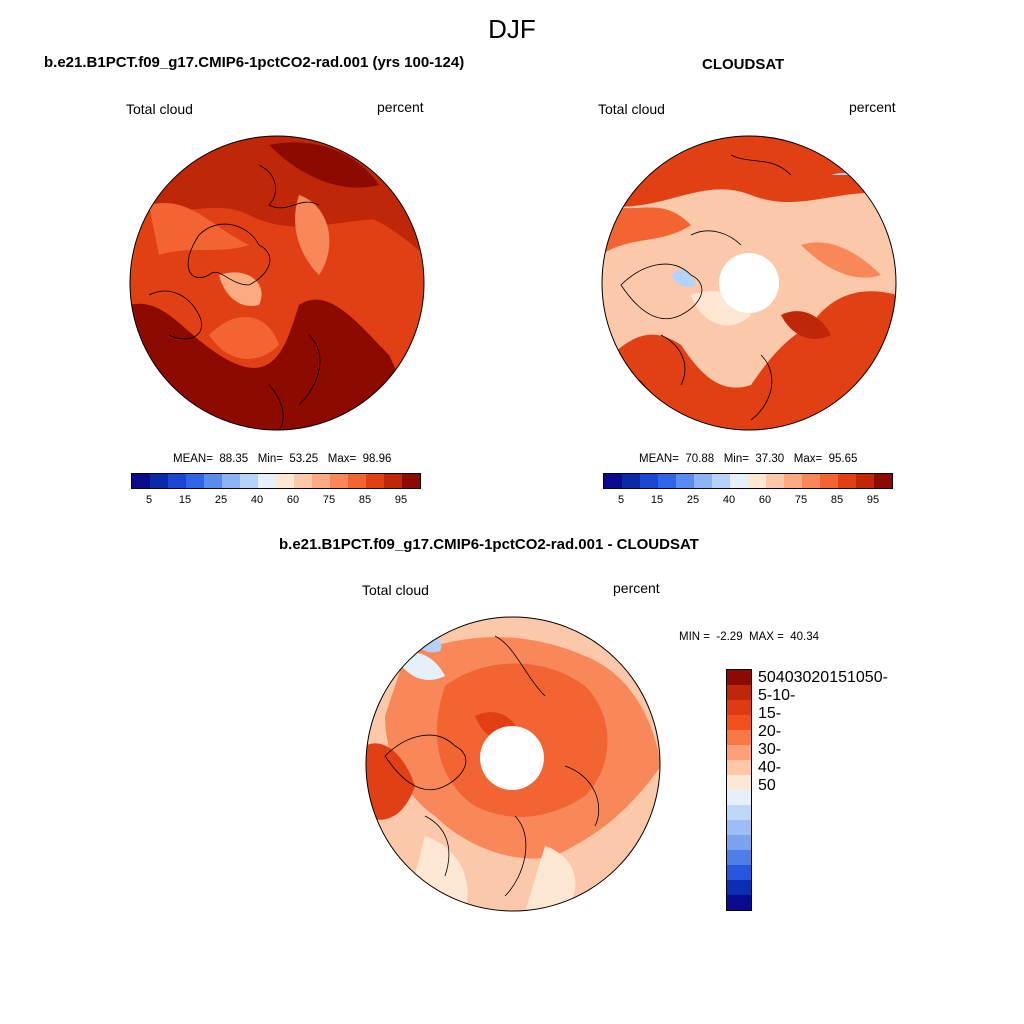 The height and width of the screenshot is (1024, 1024). What do you see at coordinates (277, 283) in the screenshot?
I see `panel-1-polar-map` at bounding box center [277, 283].